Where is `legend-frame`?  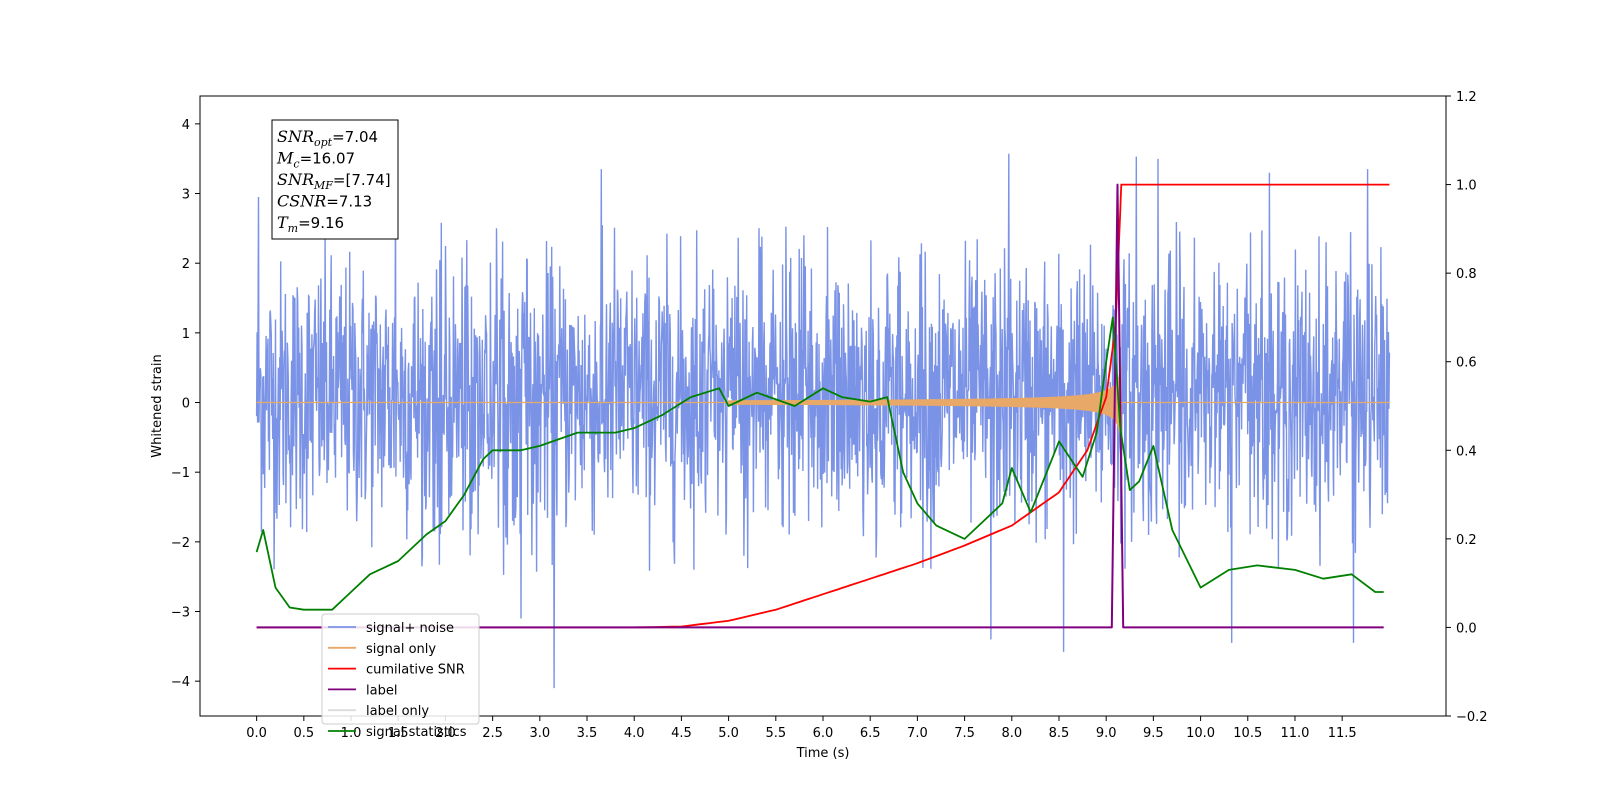
legend-frame is located at coordinates (400, 669).